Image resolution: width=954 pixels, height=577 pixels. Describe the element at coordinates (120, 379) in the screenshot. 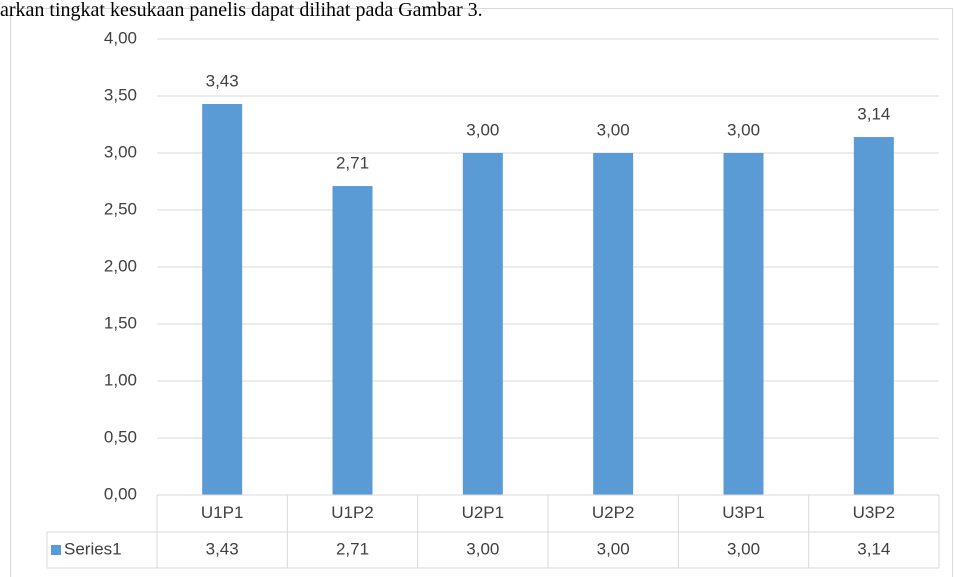

I see `y-tick-label: 1,00` at that location.